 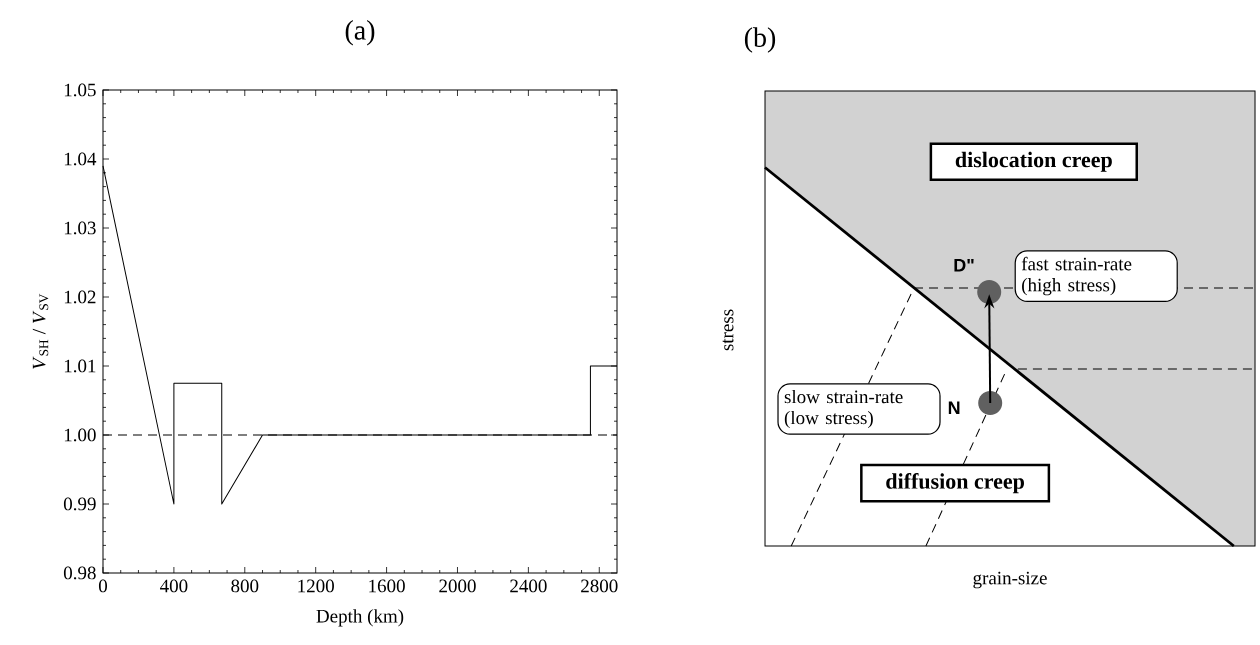 What do you see at coordinates (1076, 276) in the screenshot?
I see `text: fast strain-rate (high stress)` at bounding box center [1076, 276].